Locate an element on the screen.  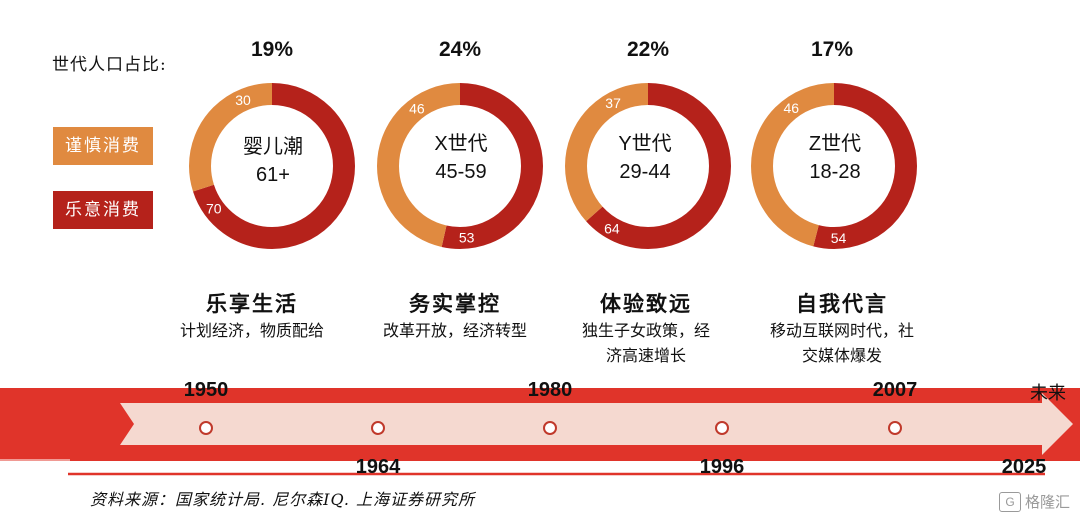
data-label-cautious-genz: 46 is located at coordinates (791, 108).